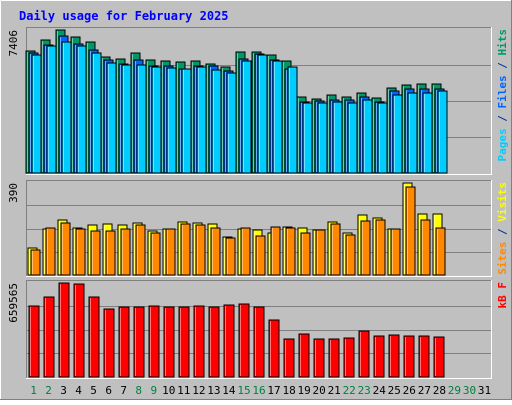  What do you see at coordinates (33, 390) in the screenshot?
I see `x-tick-label: 1` at bounding box center [33, 390].